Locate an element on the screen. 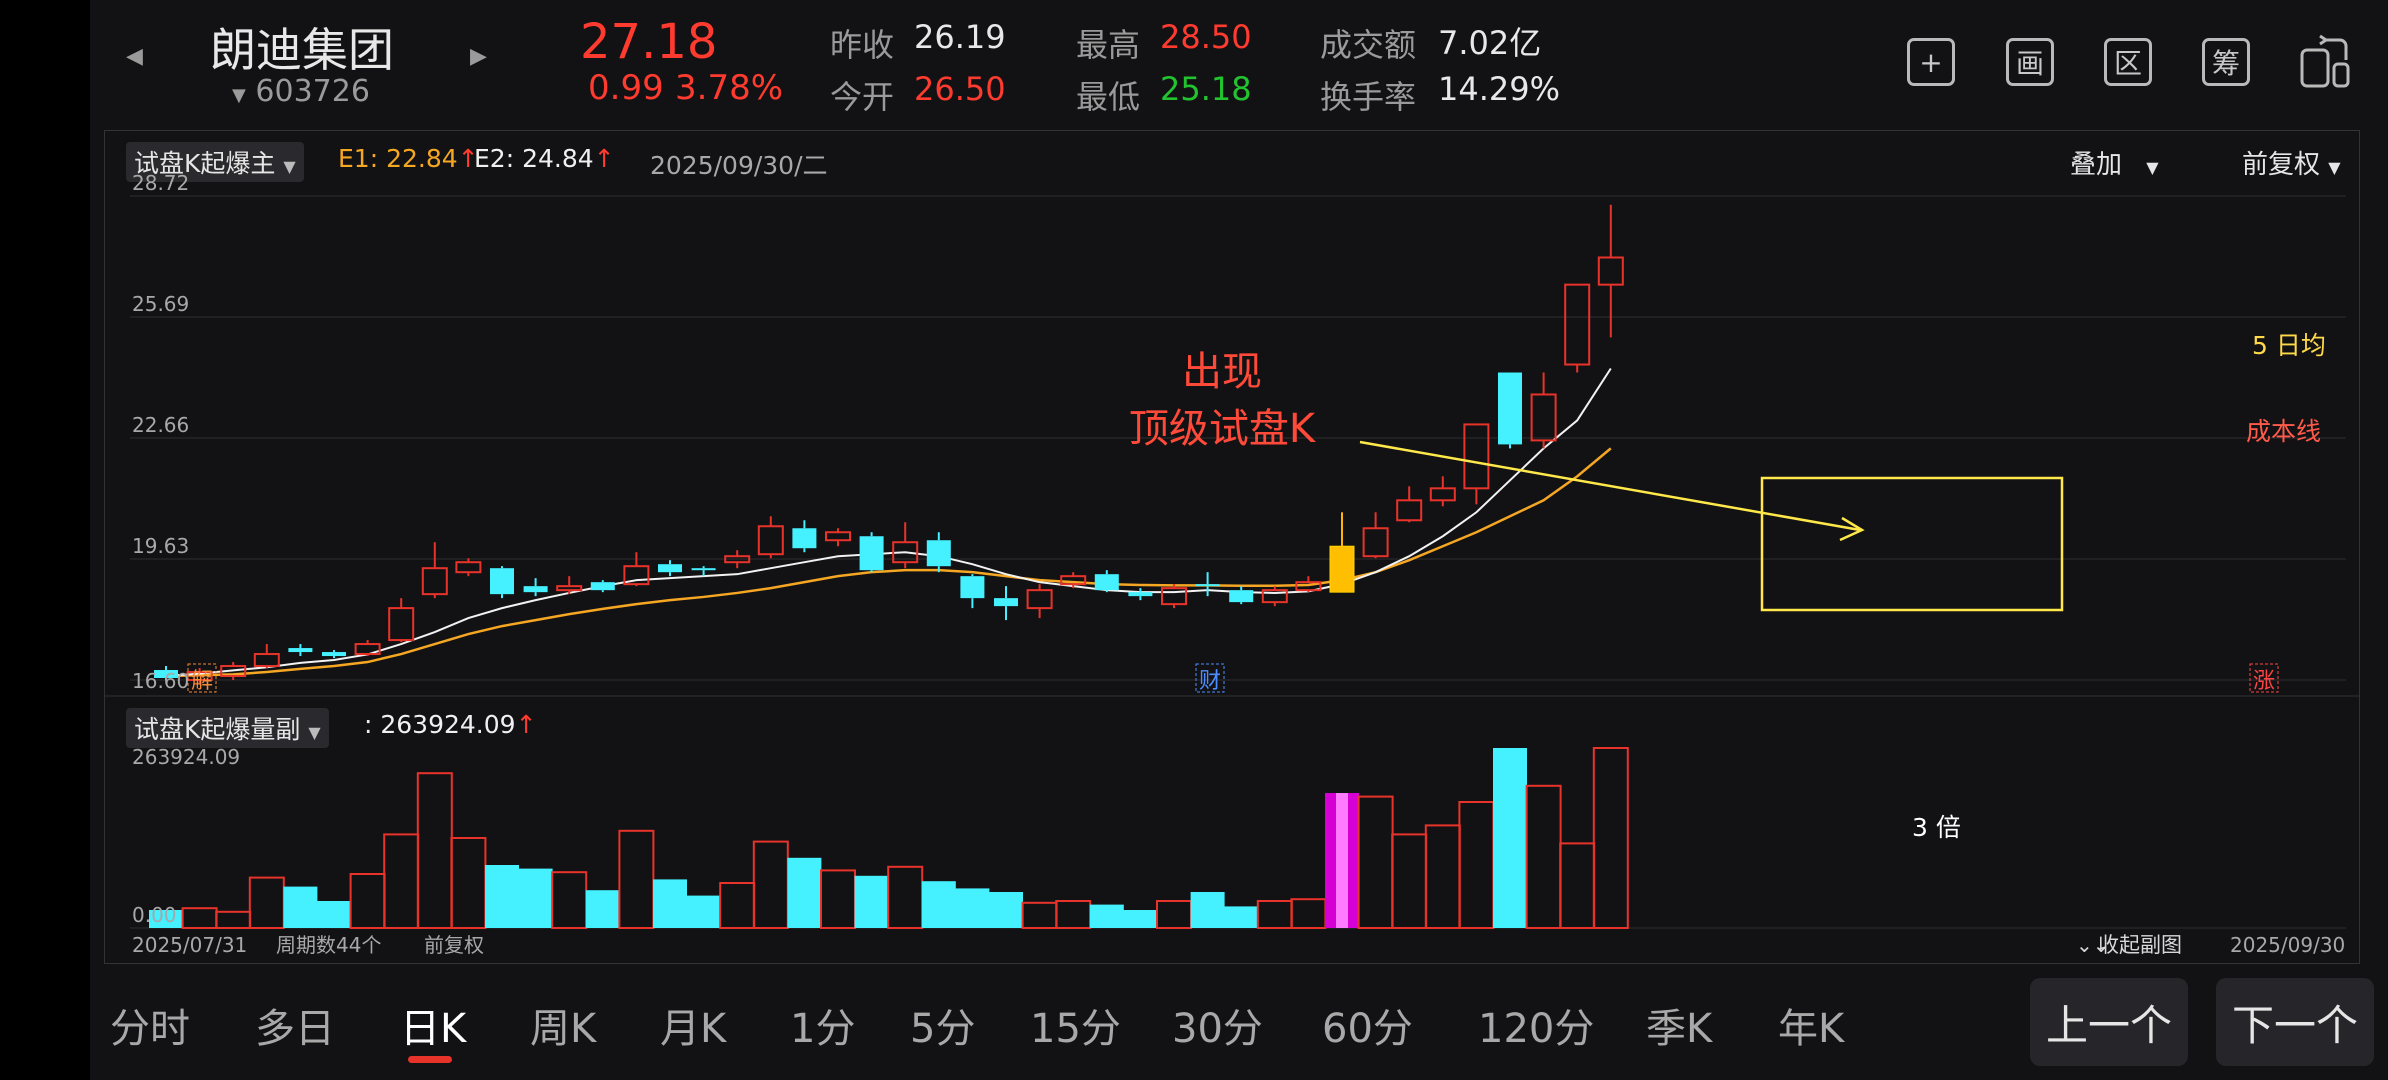  chip-distribution-icon: 筹 is located at coordinates (2226, 62).